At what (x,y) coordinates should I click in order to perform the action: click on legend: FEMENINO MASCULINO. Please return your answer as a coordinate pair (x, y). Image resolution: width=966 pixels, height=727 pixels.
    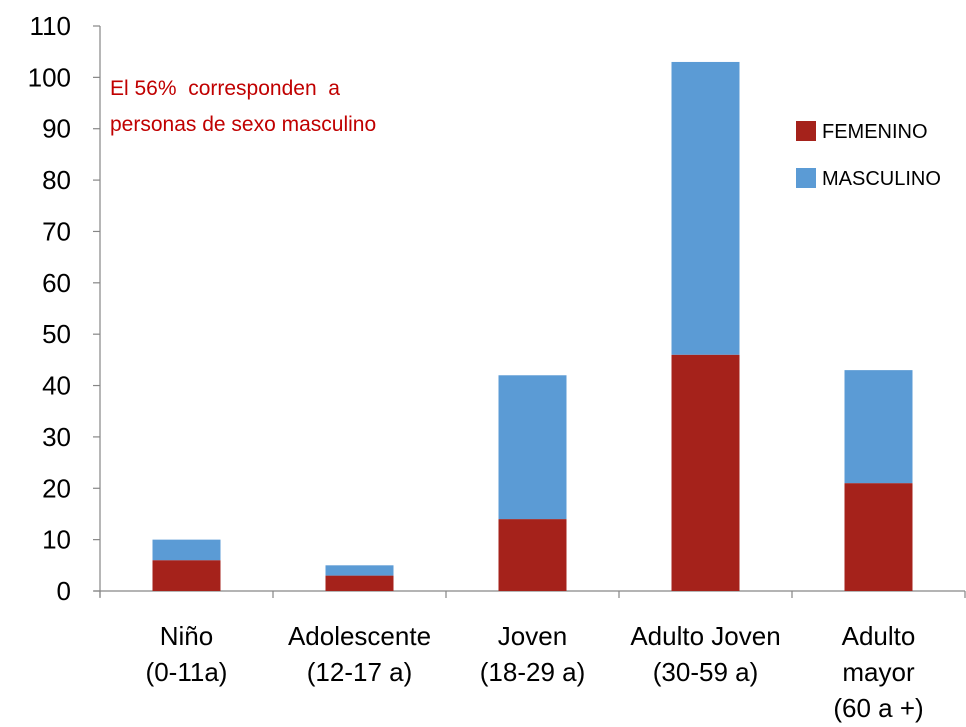
    Looking at the image, I should click on (868, 155).